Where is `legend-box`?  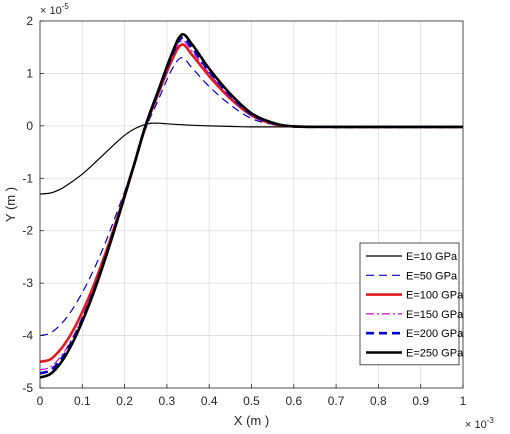 legend-box is located at coordinates (409, 304).